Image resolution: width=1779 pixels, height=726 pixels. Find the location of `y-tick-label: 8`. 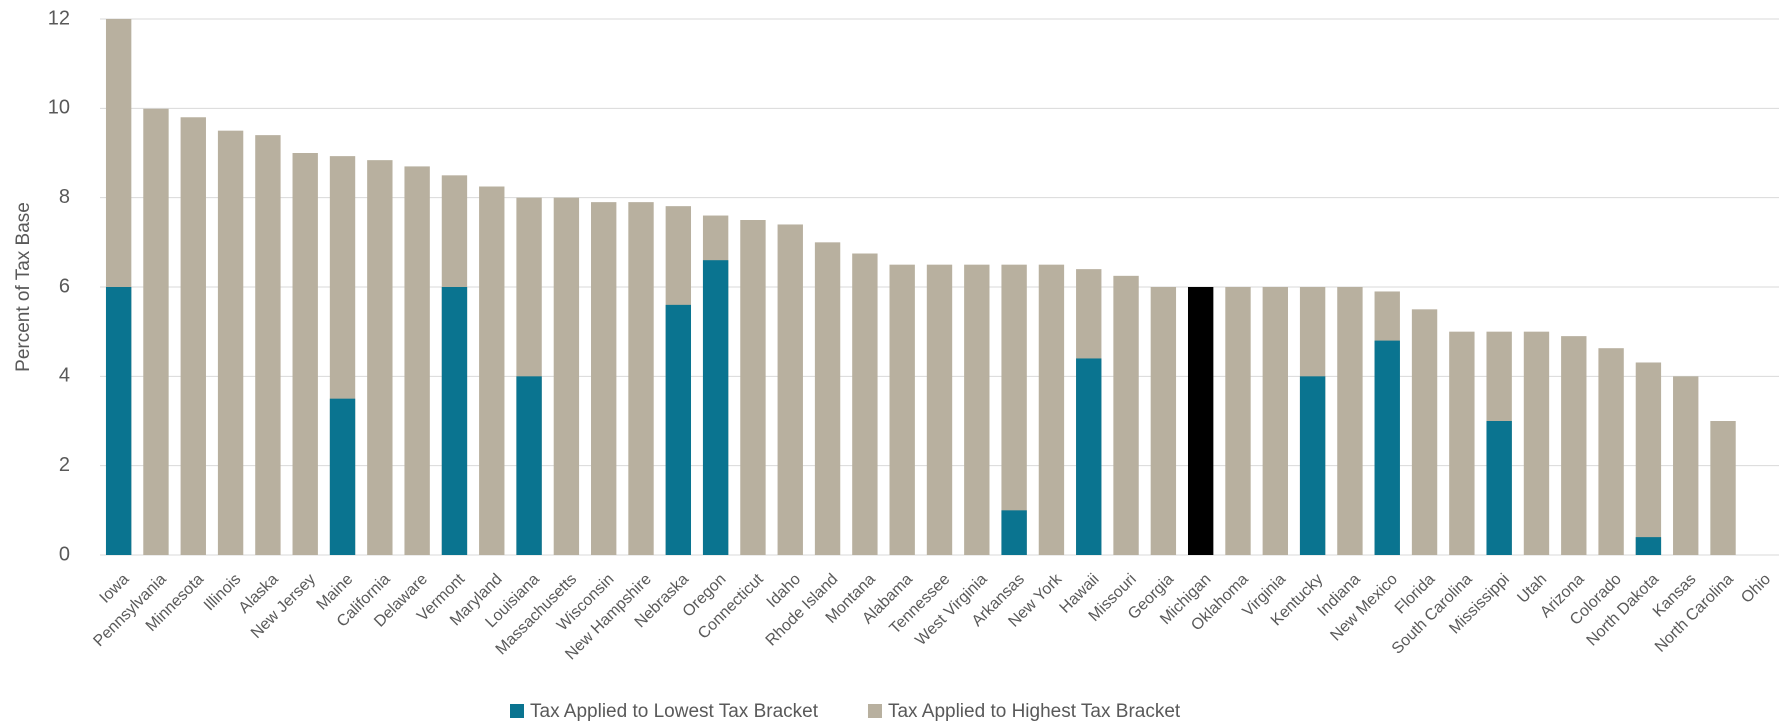

y-tick-label: 8 is located at coordinates (64, 197).